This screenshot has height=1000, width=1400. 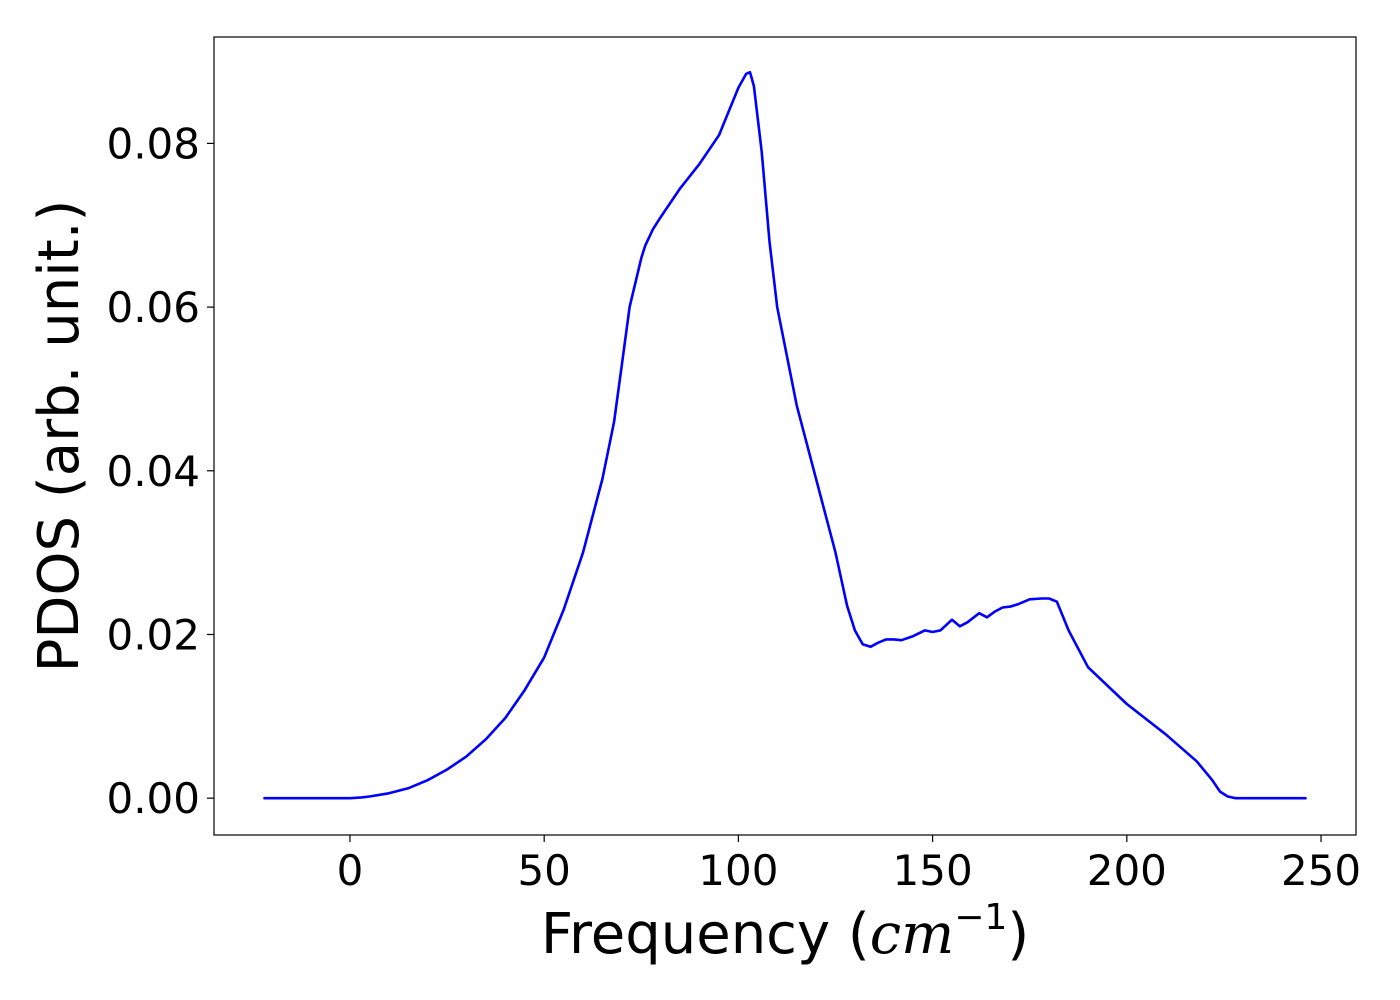 I want to click on y-axis-ticks: 0.00 0.02 0.04 0.06 0.08, so click(x=160, y=471).